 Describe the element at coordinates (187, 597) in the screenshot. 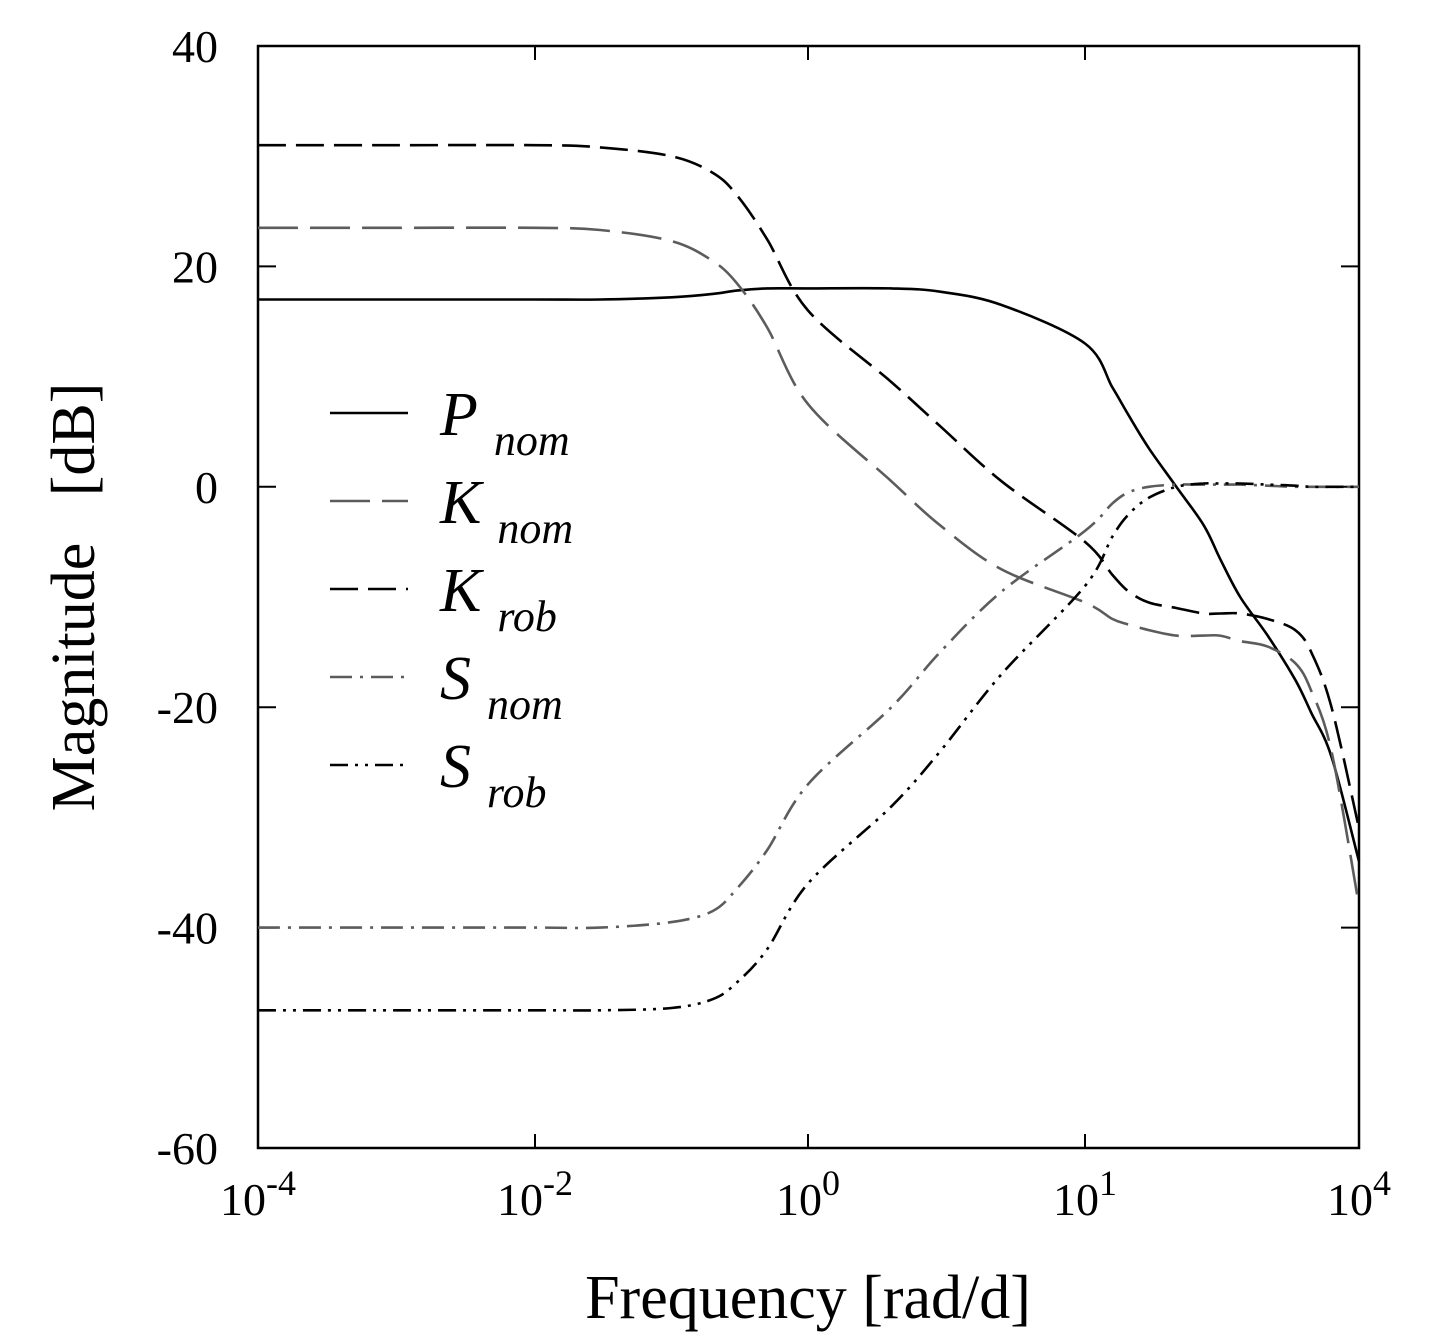

I see `y-tick-labels: 40 20 0 -20 -40 -60` at that location.